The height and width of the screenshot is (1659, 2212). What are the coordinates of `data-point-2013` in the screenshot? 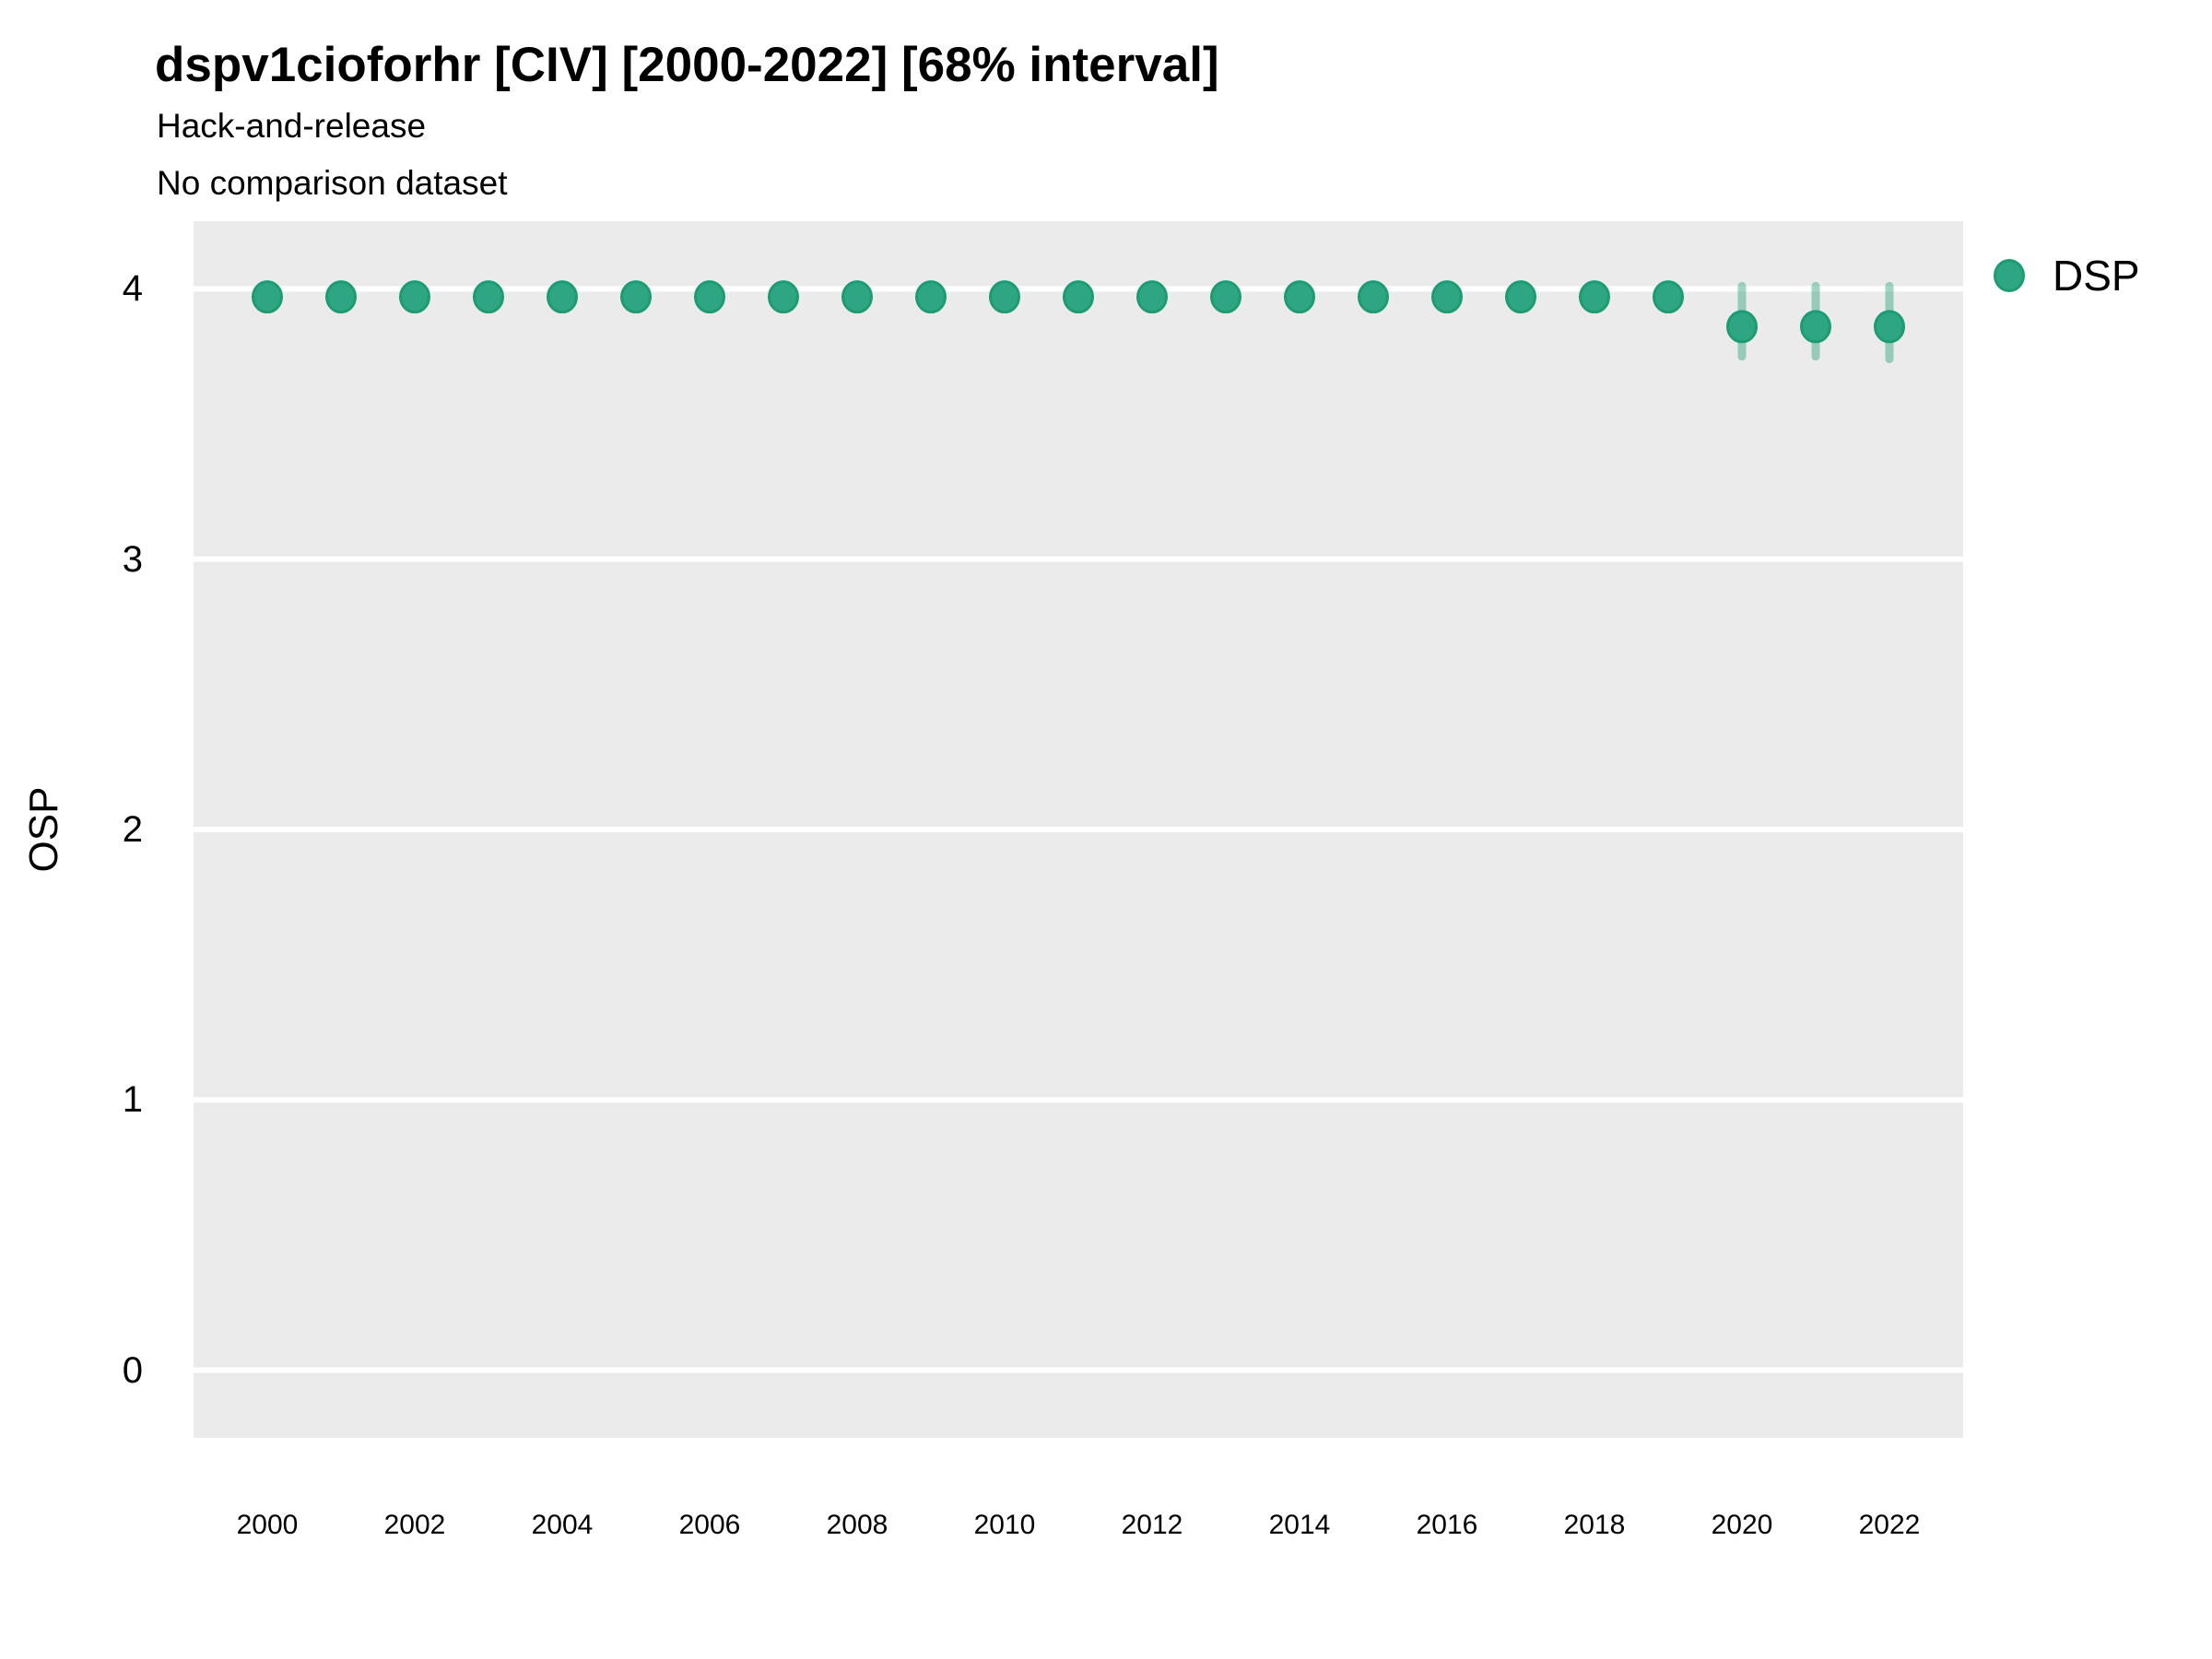 It's located at (1225, 297).